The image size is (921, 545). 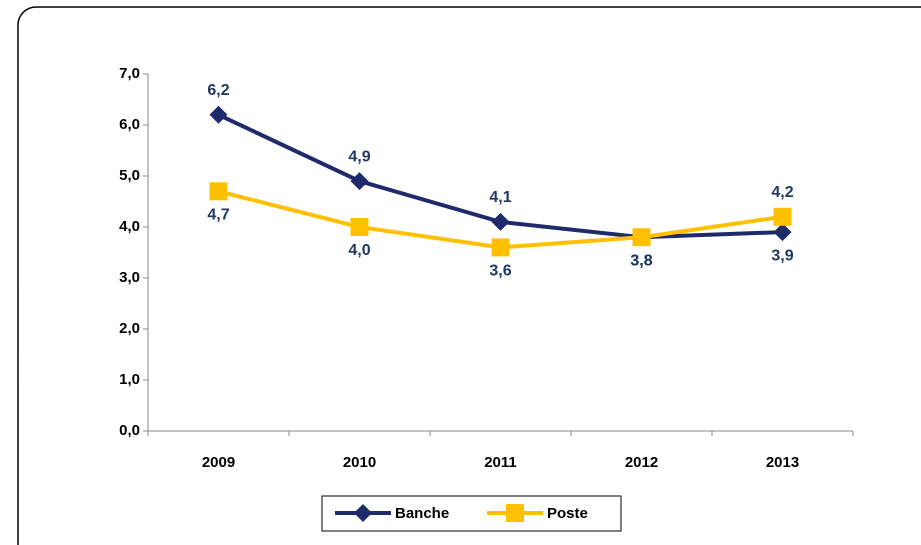 I want to click on legend-label: Banche, so click(x=422, y=513).